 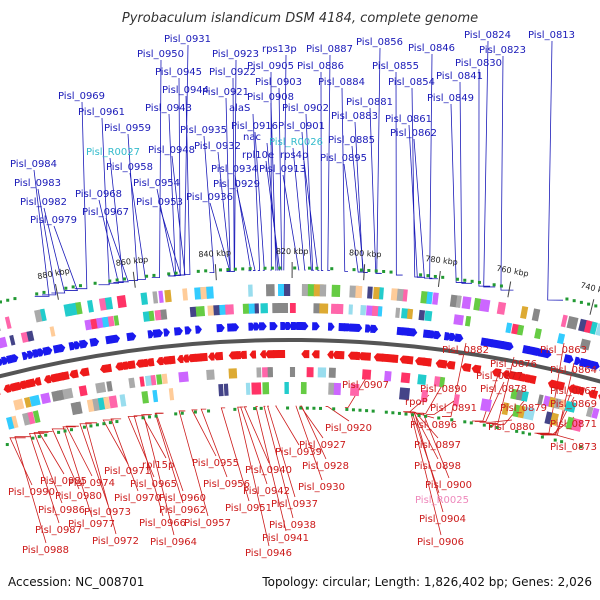 I want to click on gene-label-top: Pisl_0958, so click(x=129, y=167).